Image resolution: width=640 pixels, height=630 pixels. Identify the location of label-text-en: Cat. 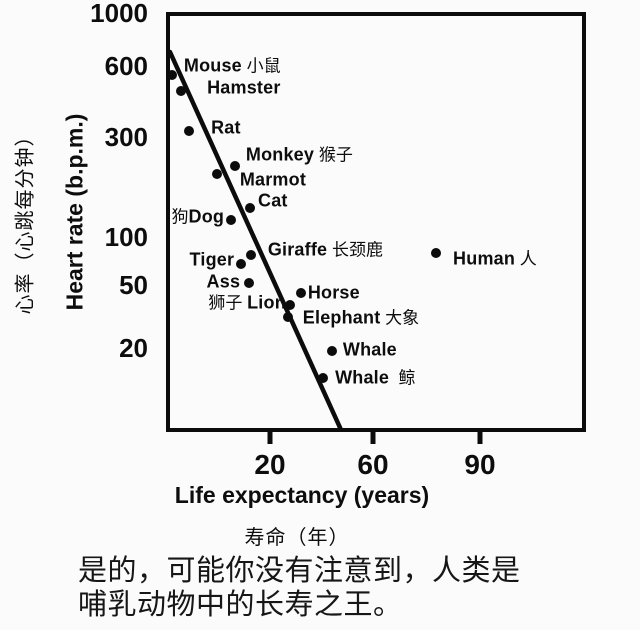
(273, 200).